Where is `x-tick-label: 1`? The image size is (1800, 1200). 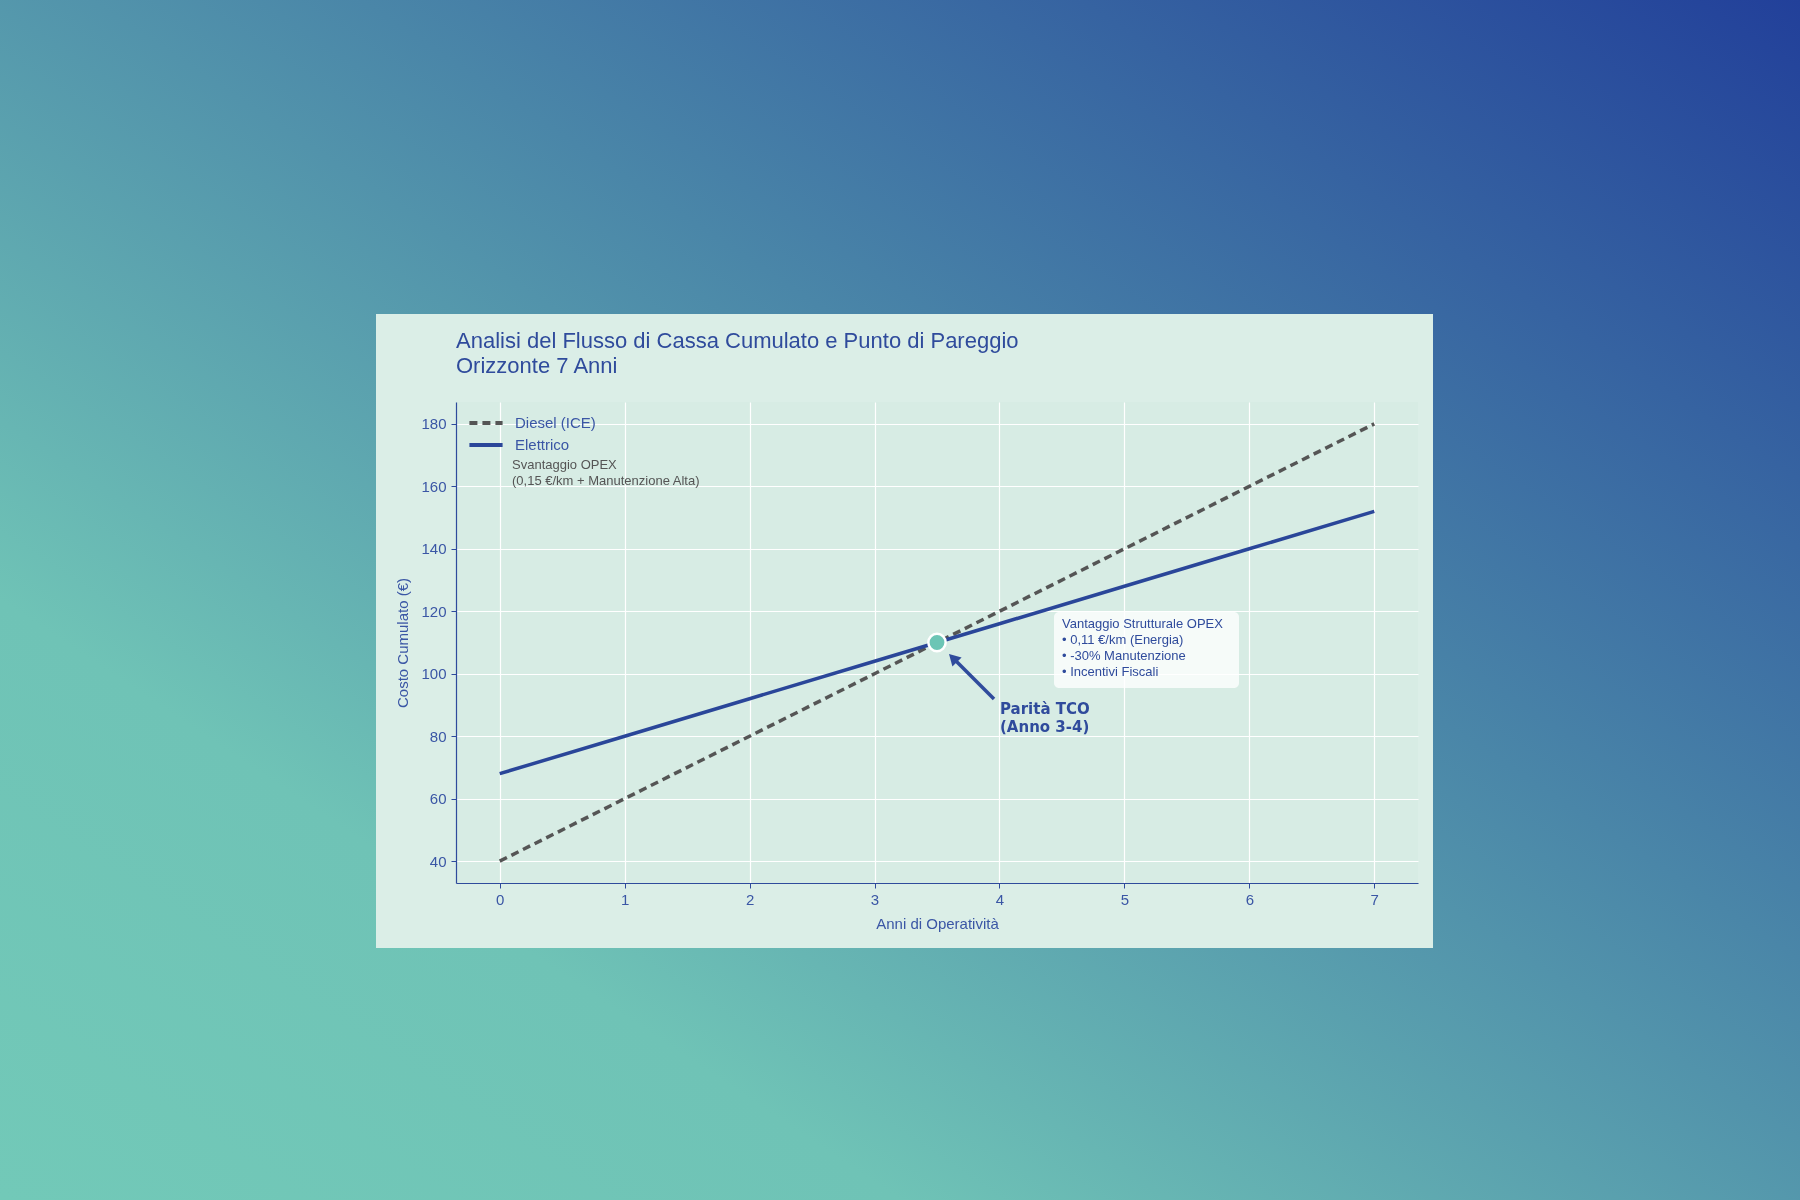
x-tick-label: 1 is located at coordinates (625, 899).